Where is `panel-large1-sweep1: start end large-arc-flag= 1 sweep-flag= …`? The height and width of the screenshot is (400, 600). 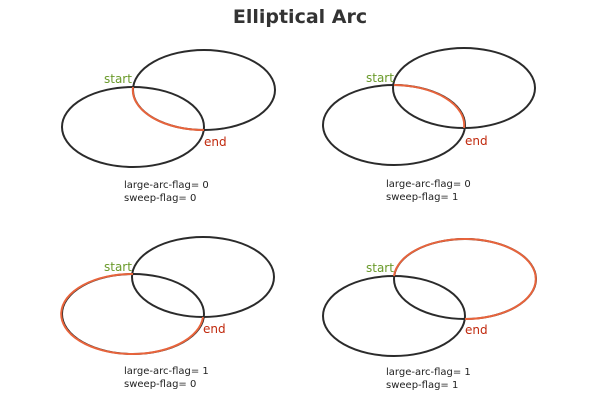
panel-large1-sweep1: start end large-arc-flag= 1 sweep-flag= … is located at coordinates (429, 314).